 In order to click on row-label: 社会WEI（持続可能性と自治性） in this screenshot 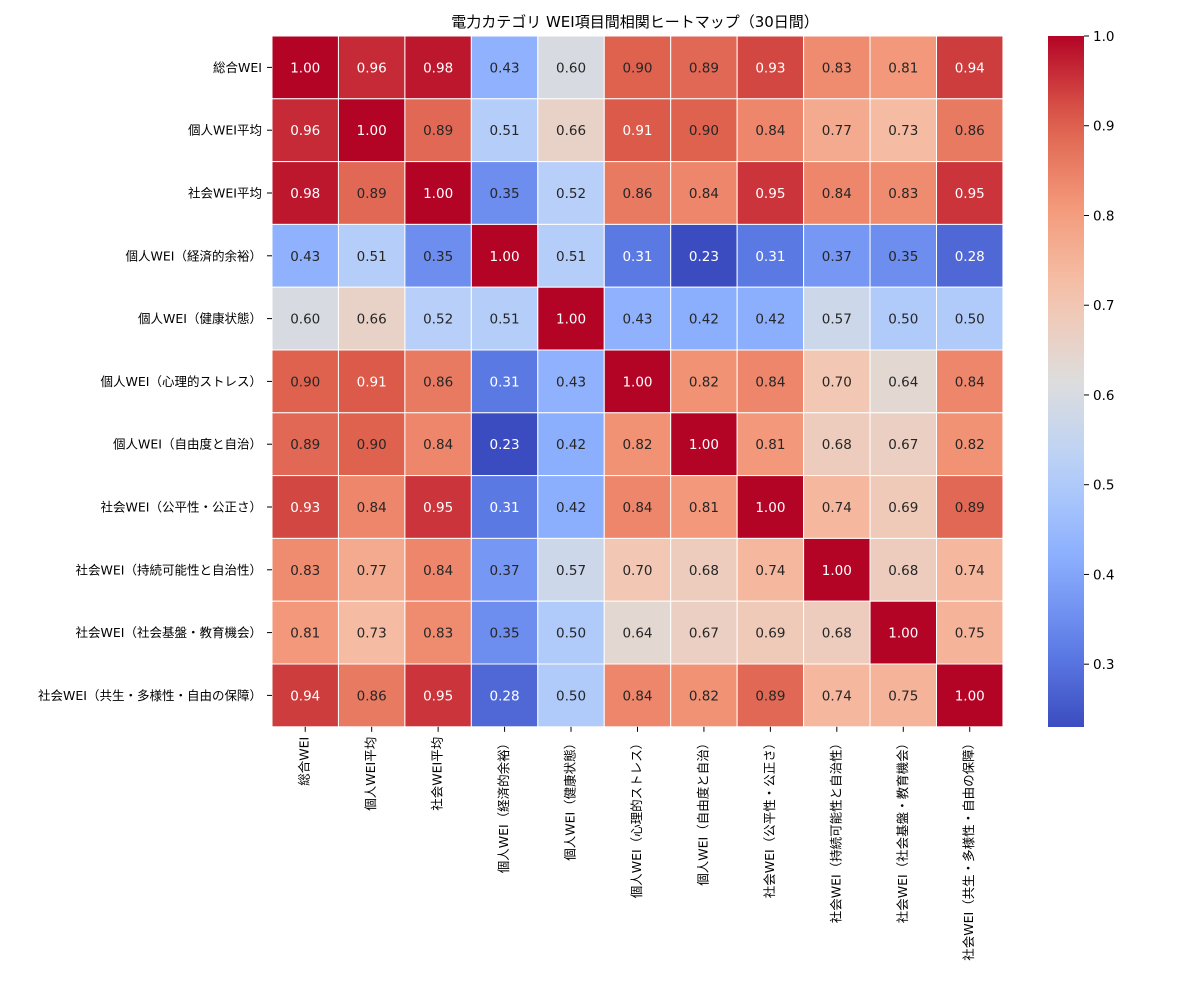, I will do `click(169, 569)`.